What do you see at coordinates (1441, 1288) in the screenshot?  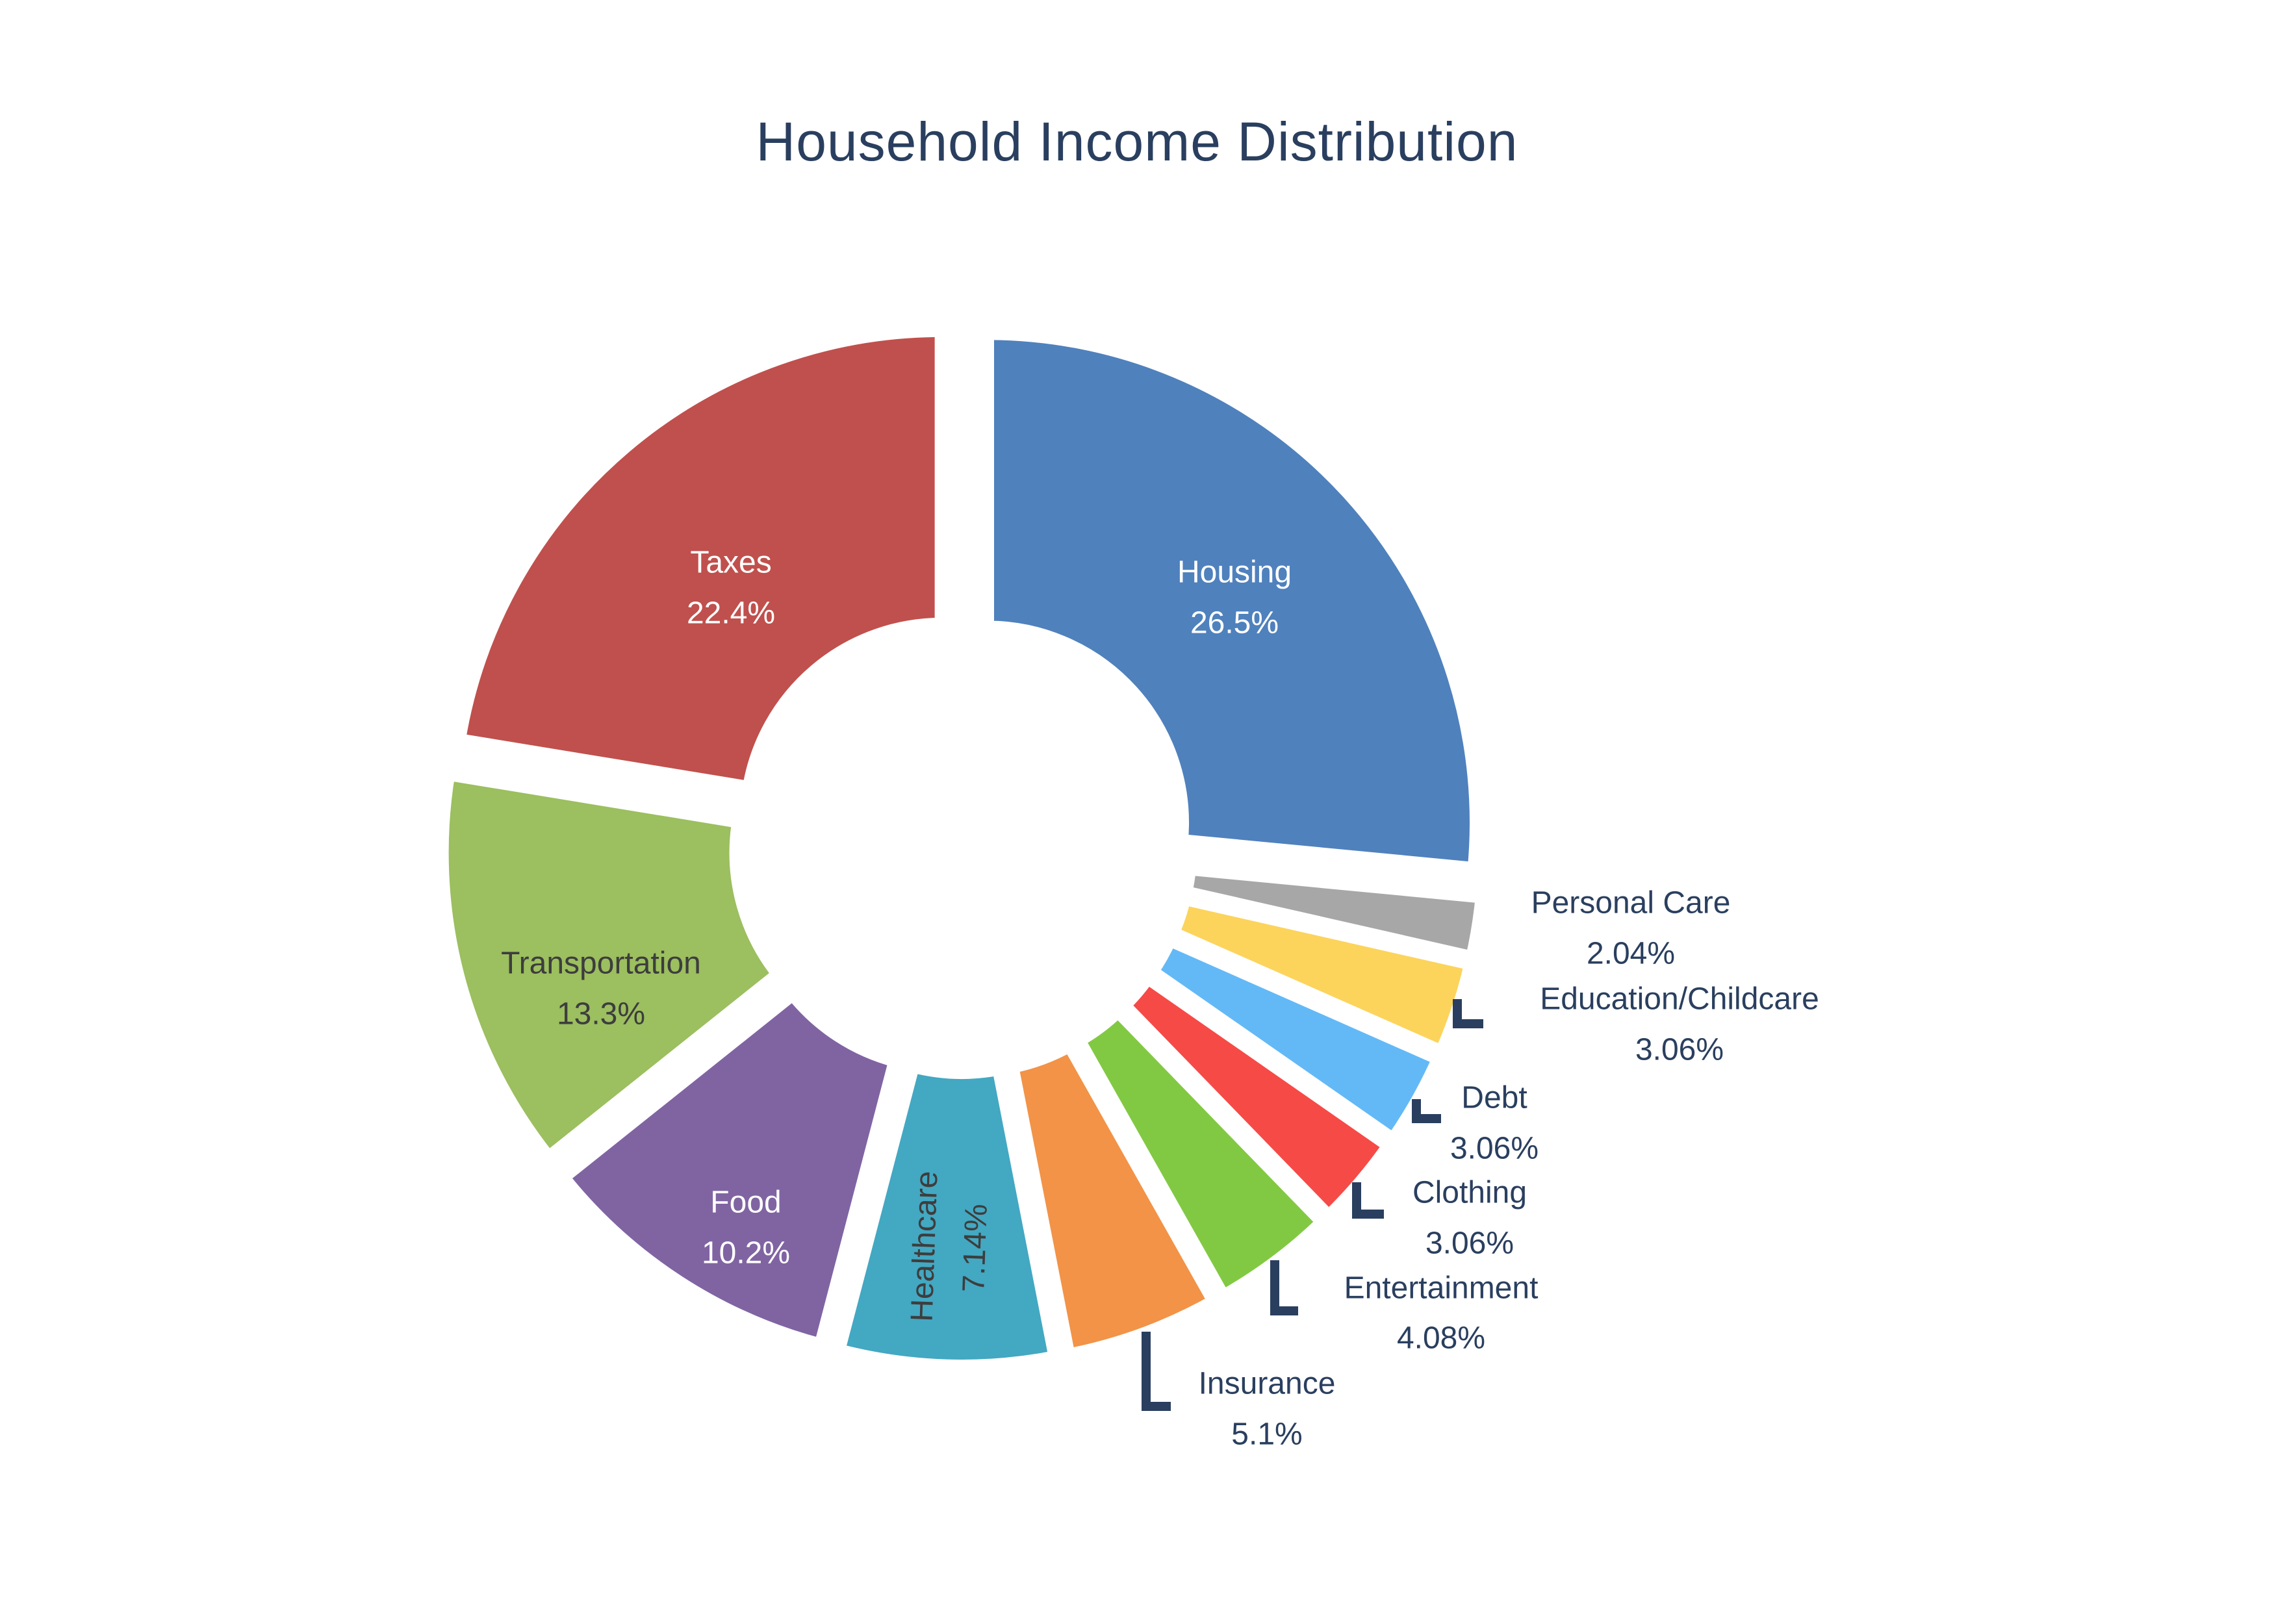 I see `outside-label-entertainment: Entertainment` at bounding box center [1441, 1288].